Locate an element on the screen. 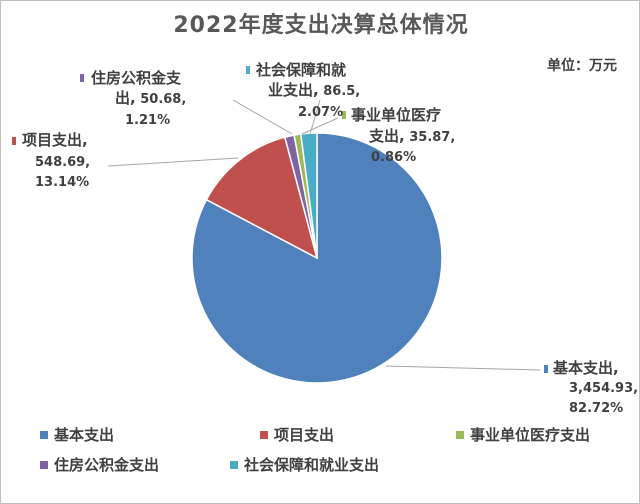  data-label-value-2: 支出, 35.87, is located at coordinates (411, 136).